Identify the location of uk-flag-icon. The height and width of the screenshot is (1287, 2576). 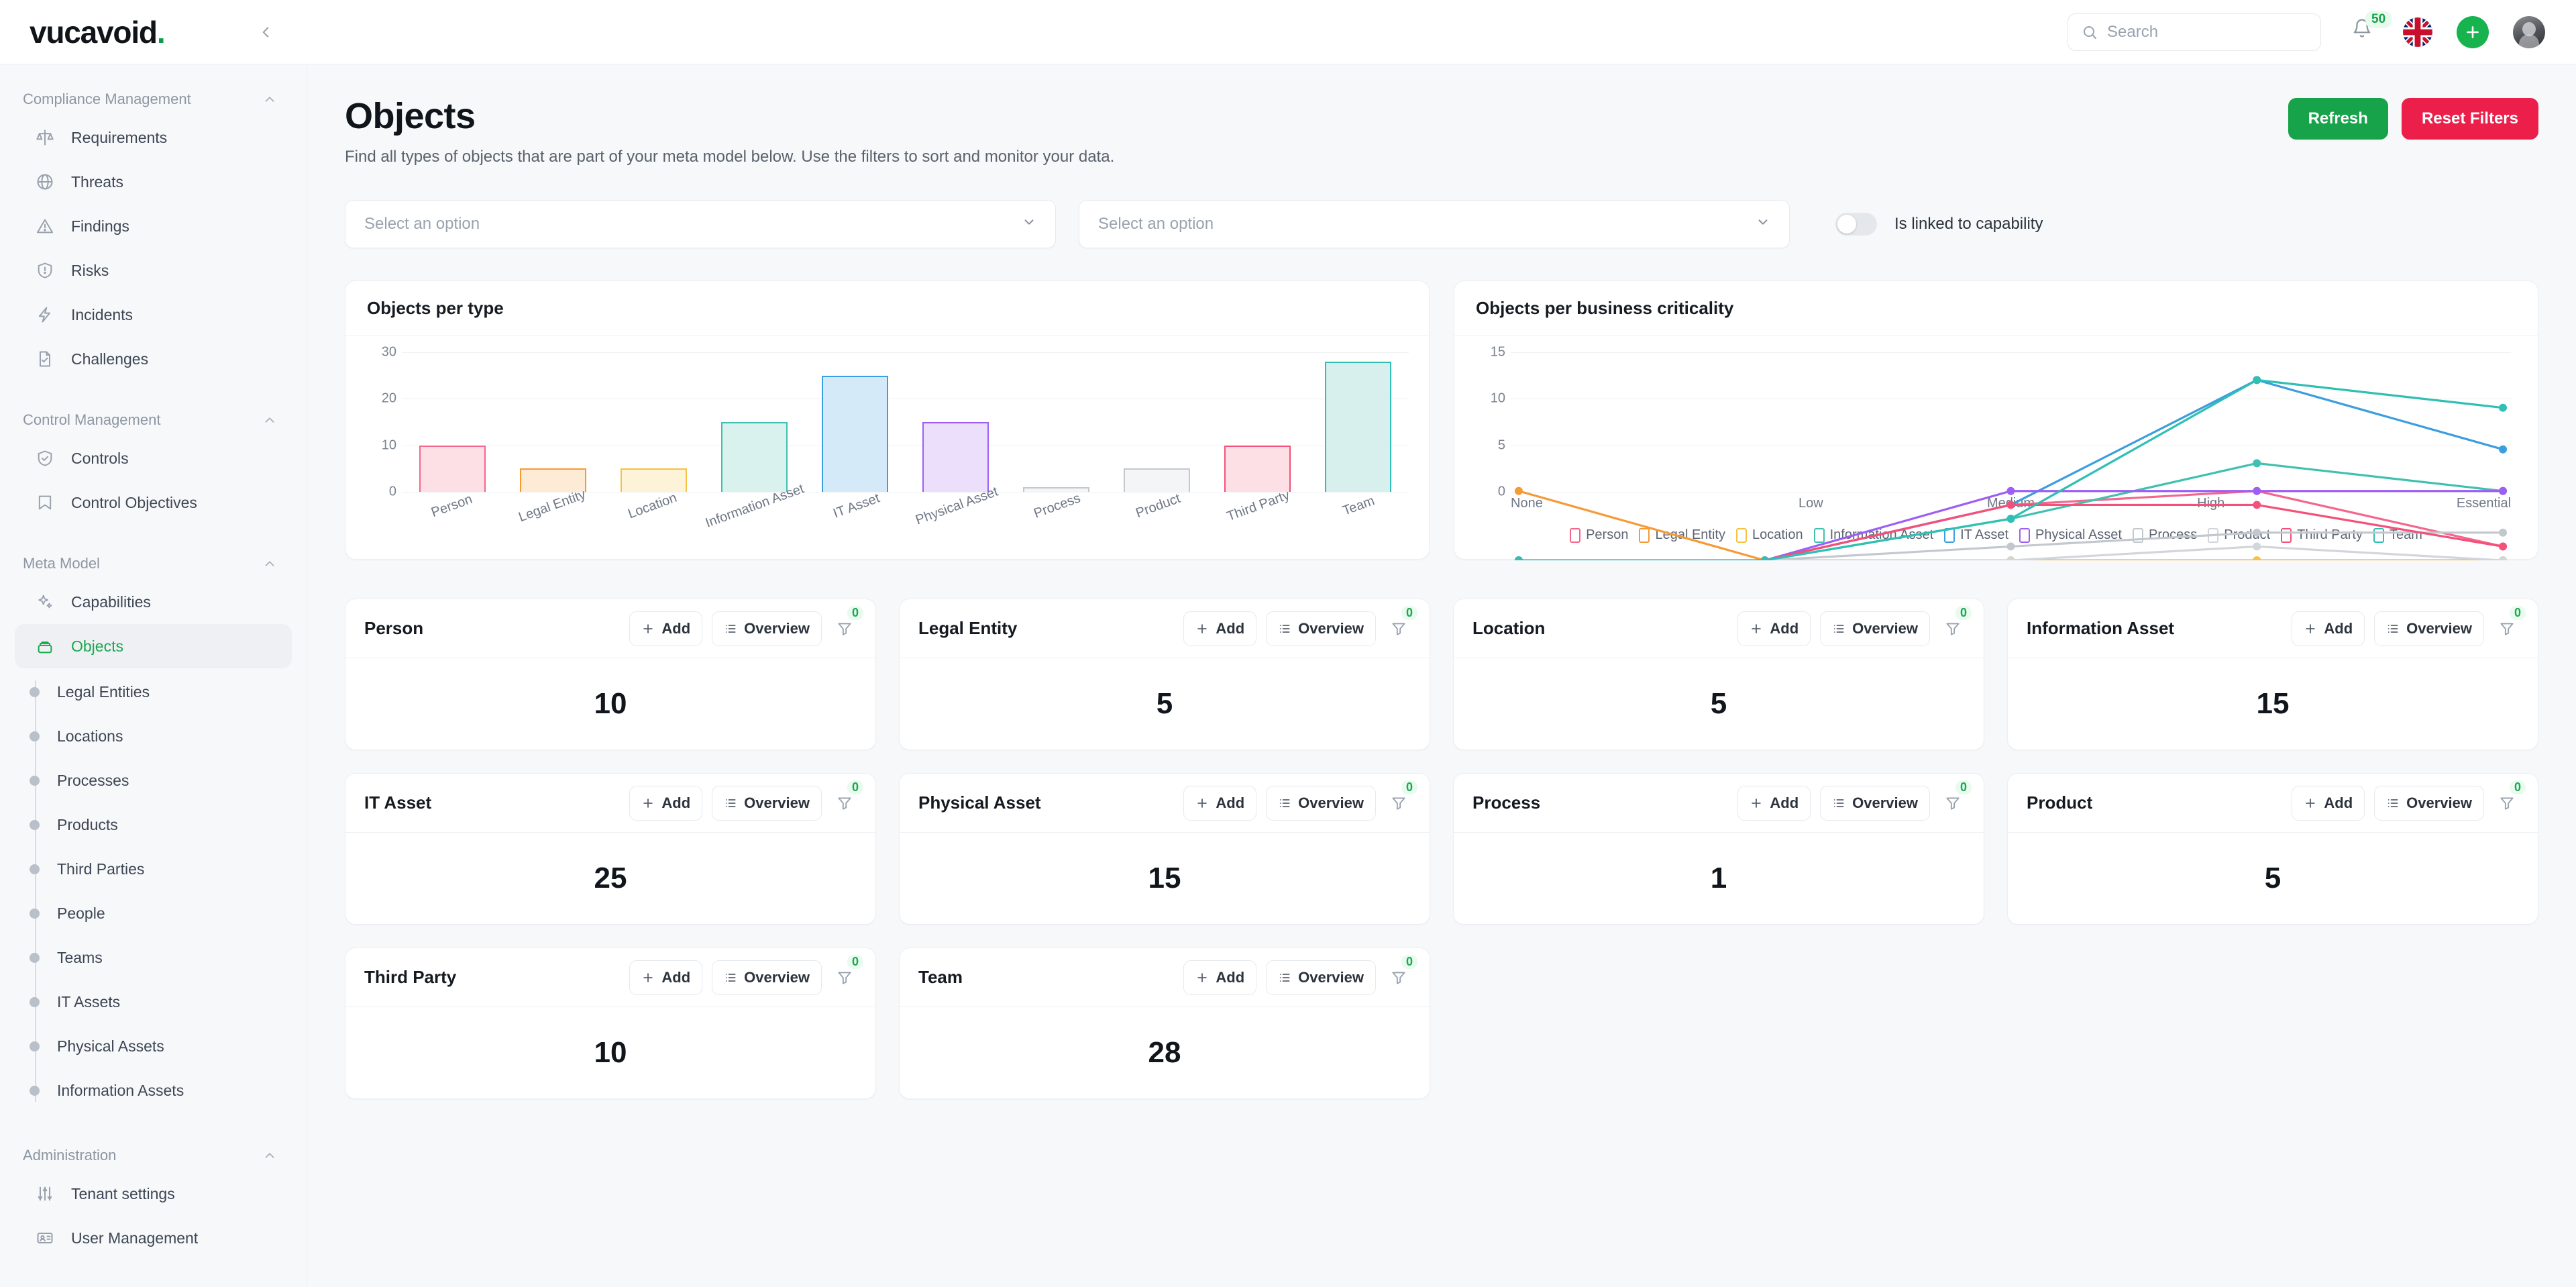
(2417, 32).